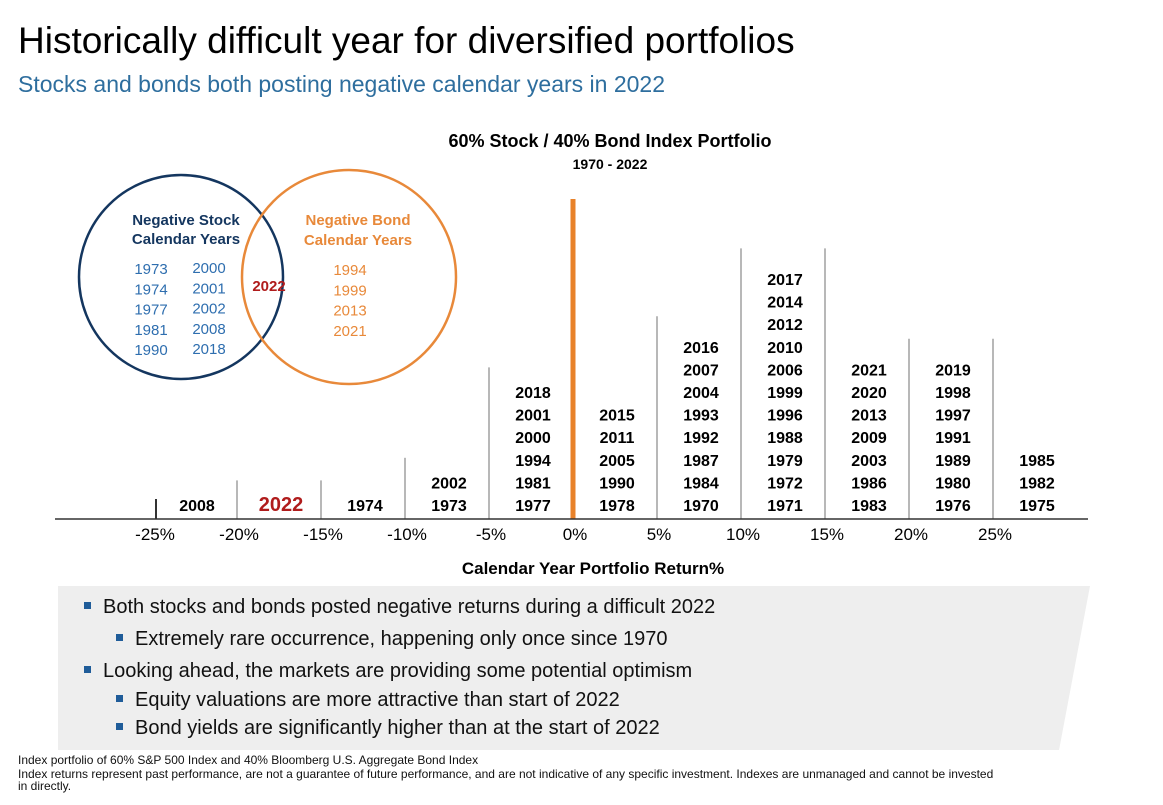  I want to click on venn-stock-years: 1973 1974 1977 1981 1990 2000 2001 2002 2008 2018, so click(179, 309).